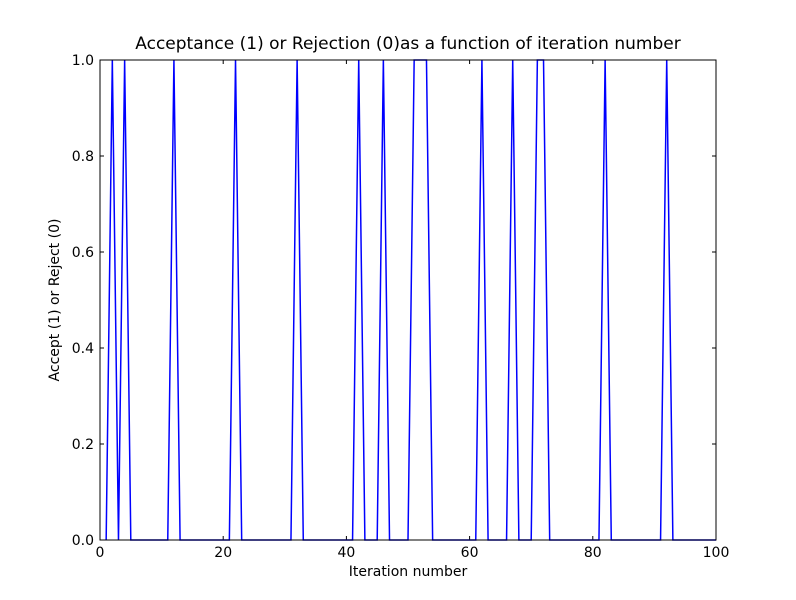 The width and height of the screenshot is (796, 600). Describe the element at coordinates (83, 157) in the screenshot. I see `y-tick-label: 0.8` at that location.